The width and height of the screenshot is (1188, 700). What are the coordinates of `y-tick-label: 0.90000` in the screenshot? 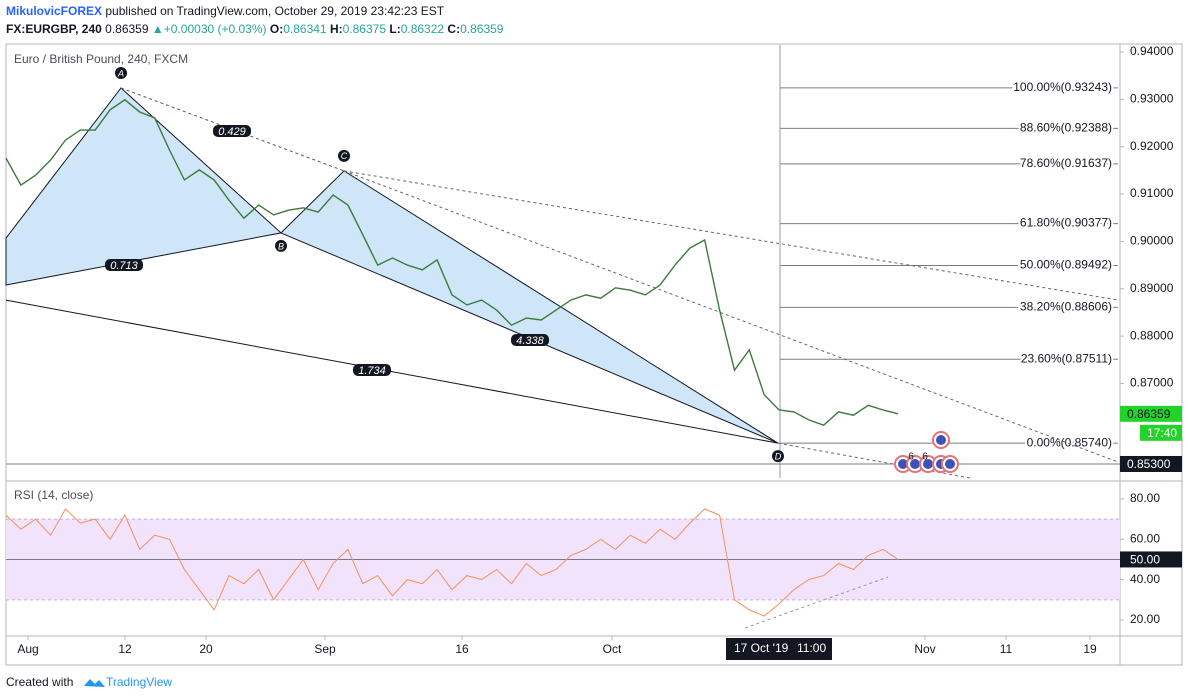 It's located at (1152, 241).